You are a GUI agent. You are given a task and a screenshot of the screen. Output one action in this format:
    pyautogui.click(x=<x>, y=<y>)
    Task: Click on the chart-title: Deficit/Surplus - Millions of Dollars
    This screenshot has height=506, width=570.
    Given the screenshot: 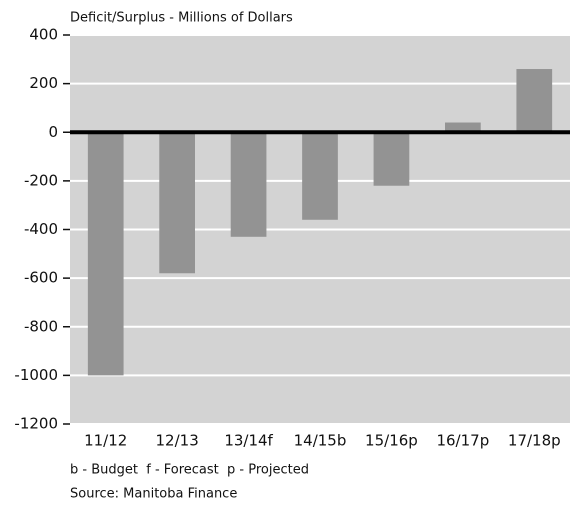 What is the action you would take?
    pyautogui.click(x=181, y=18)
    